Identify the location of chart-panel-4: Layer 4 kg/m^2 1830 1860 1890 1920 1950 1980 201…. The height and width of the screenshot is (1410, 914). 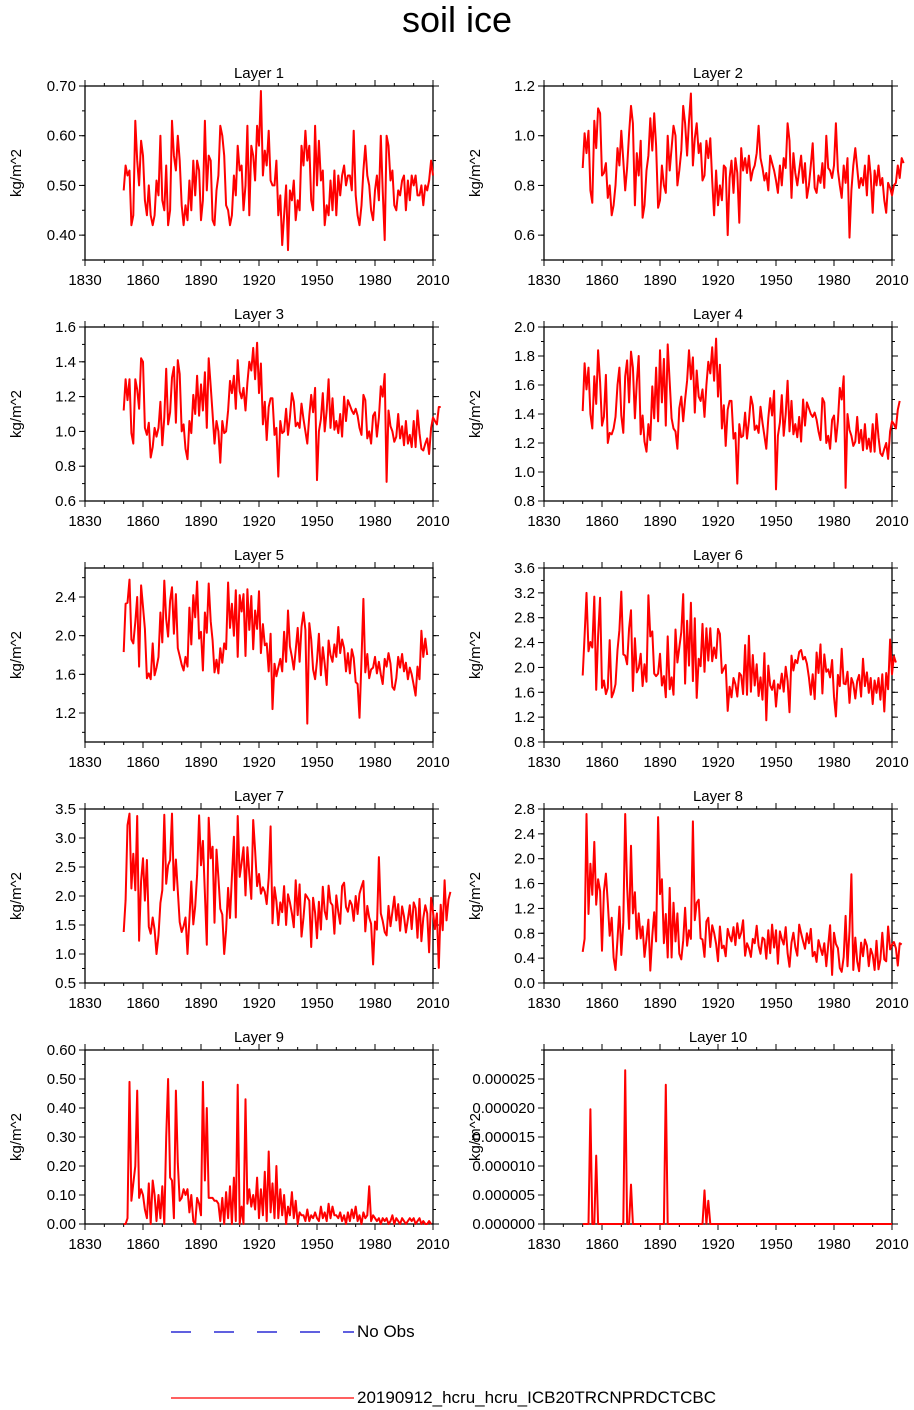
(688, 418).